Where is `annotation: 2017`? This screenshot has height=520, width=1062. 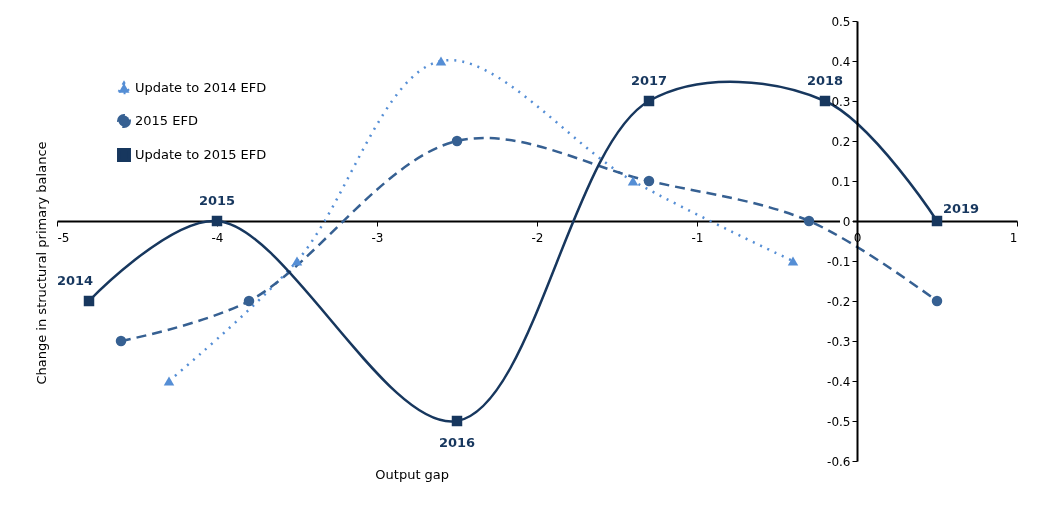 annotation: 2017 is located at coordinates (649, 80).